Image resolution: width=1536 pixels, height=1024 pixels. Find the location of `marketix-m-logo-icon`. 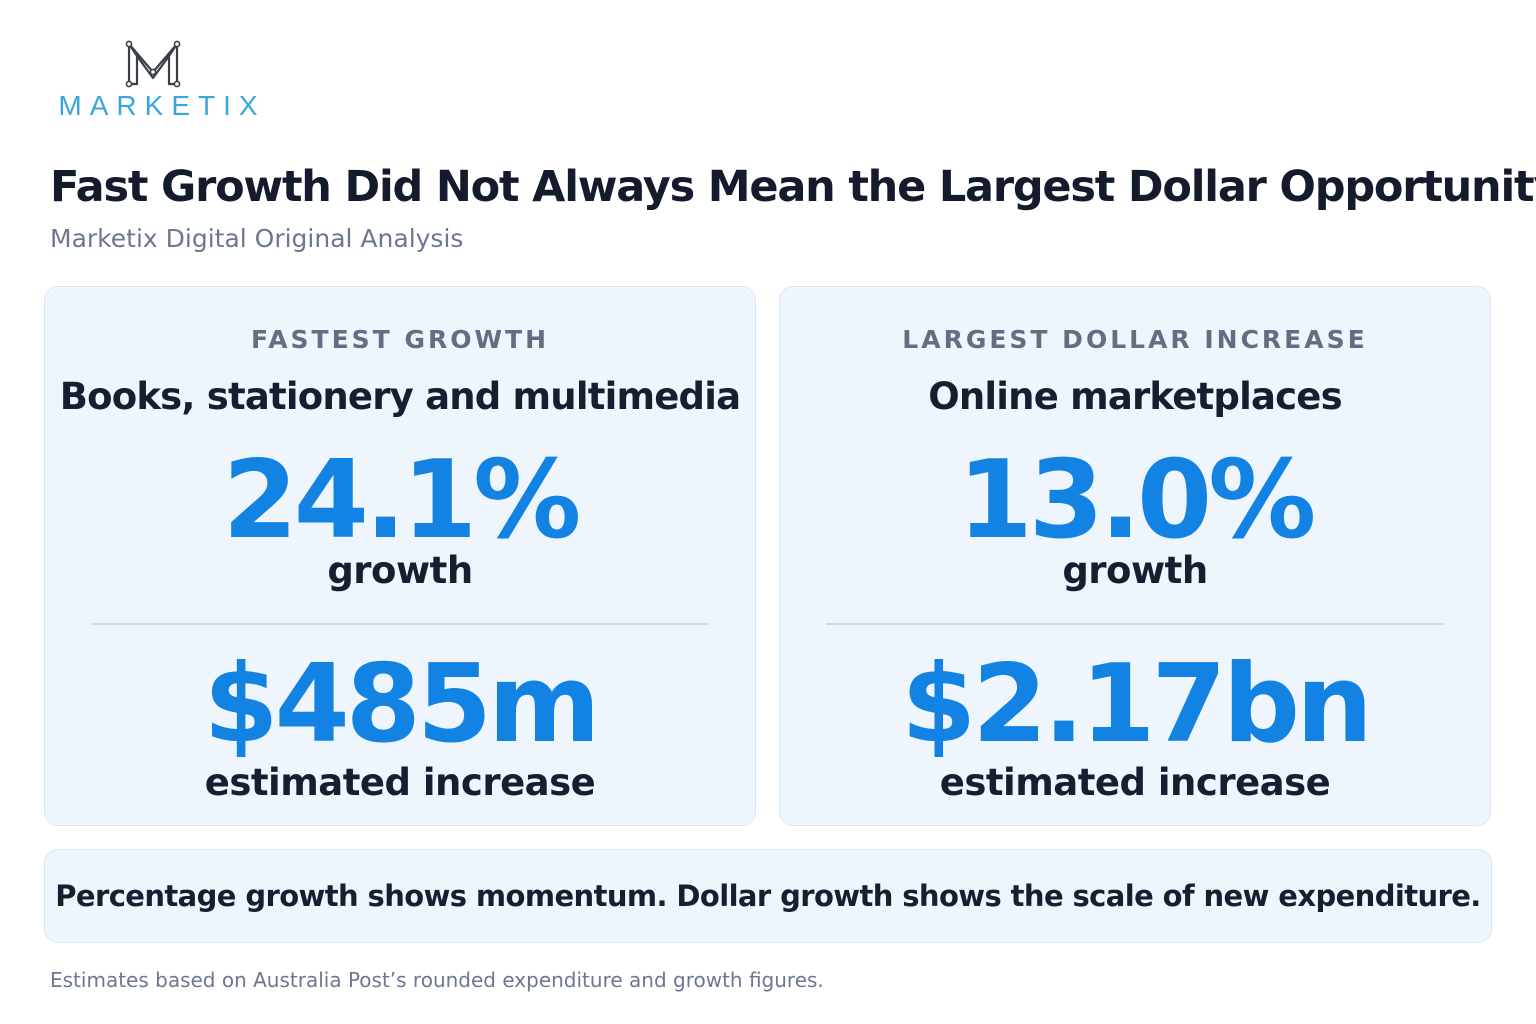

marketix-m-logo-icon is located at coordinates (153, 64).